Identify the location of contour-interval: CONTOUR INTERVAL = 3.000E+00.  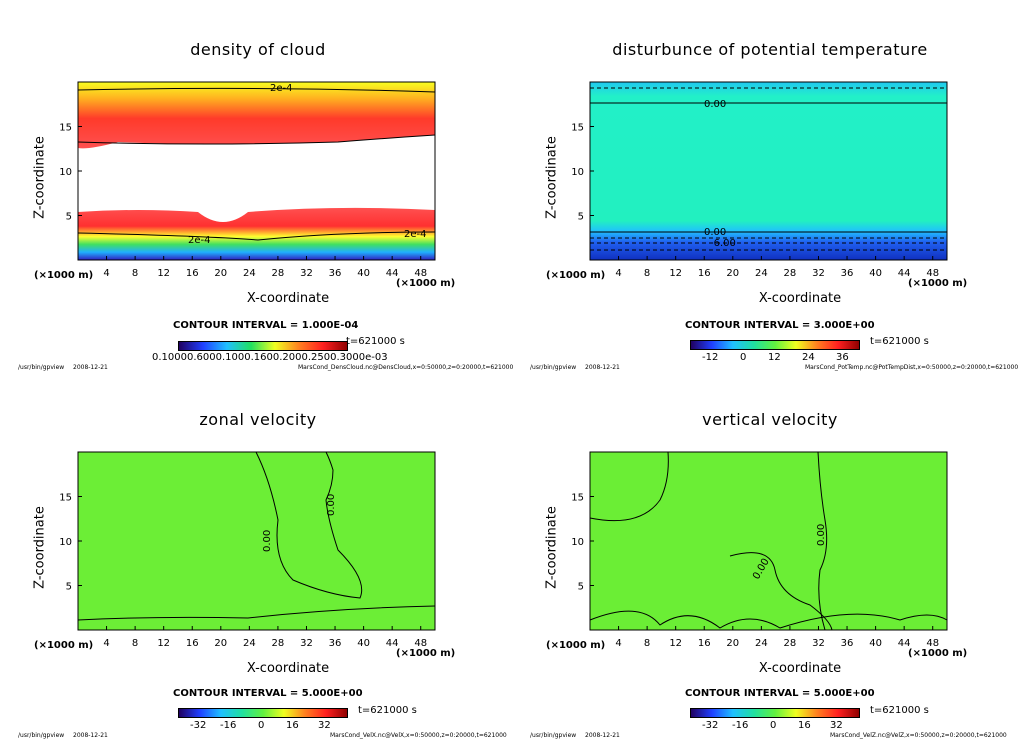
(780, 325).